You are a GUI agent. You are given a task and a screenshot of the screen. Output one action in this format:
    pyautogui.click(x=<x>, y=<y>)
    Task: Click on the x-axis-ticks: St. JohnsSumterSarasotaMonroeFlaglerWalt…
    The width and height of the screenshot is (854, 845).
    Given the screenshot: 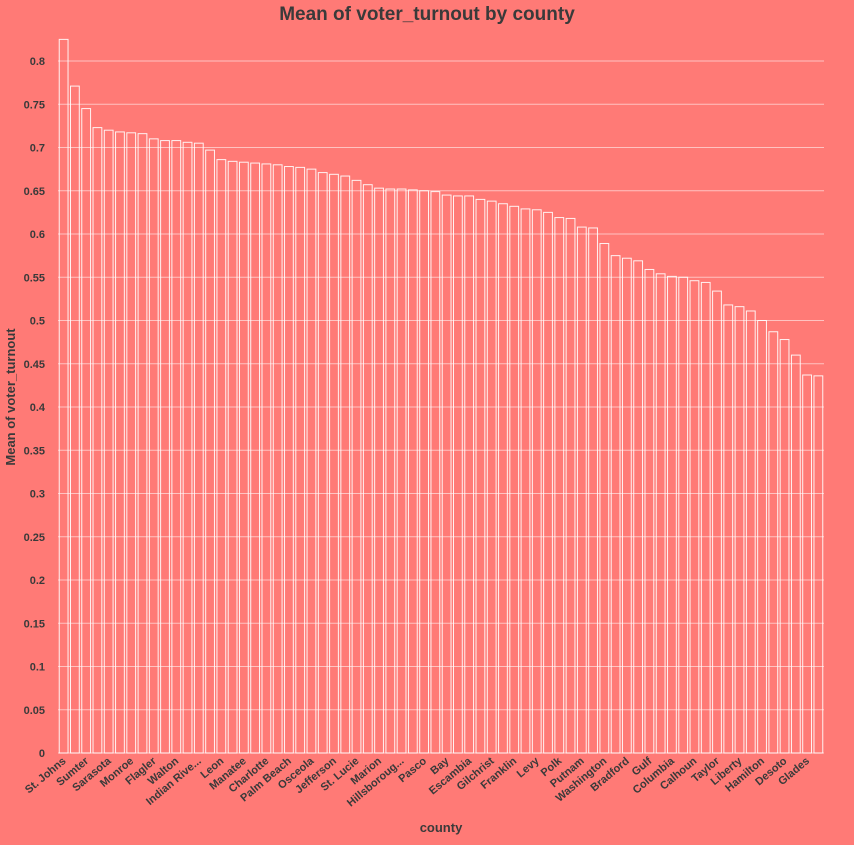 What is the action you would take?
    pyautogui.click(x=417, y=782)
    